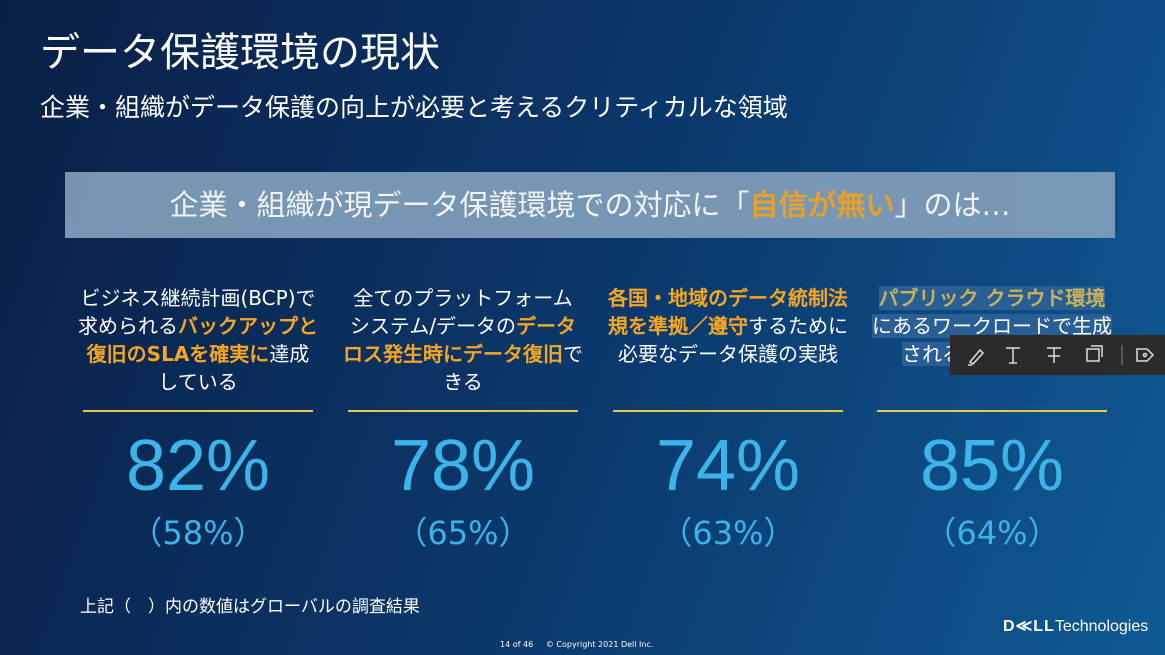  I want to click on title: データ保護環境の現状, so click(240, 53).